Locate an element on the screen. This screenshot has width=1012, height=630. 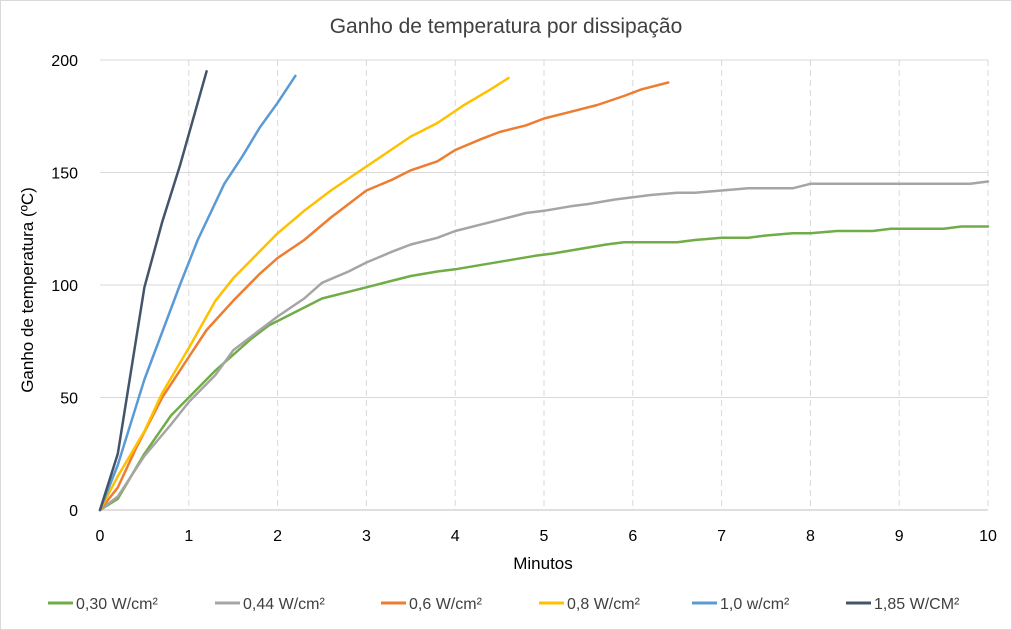
legend-label: 0,6 W/cm² is located at coordinates (446, 604).